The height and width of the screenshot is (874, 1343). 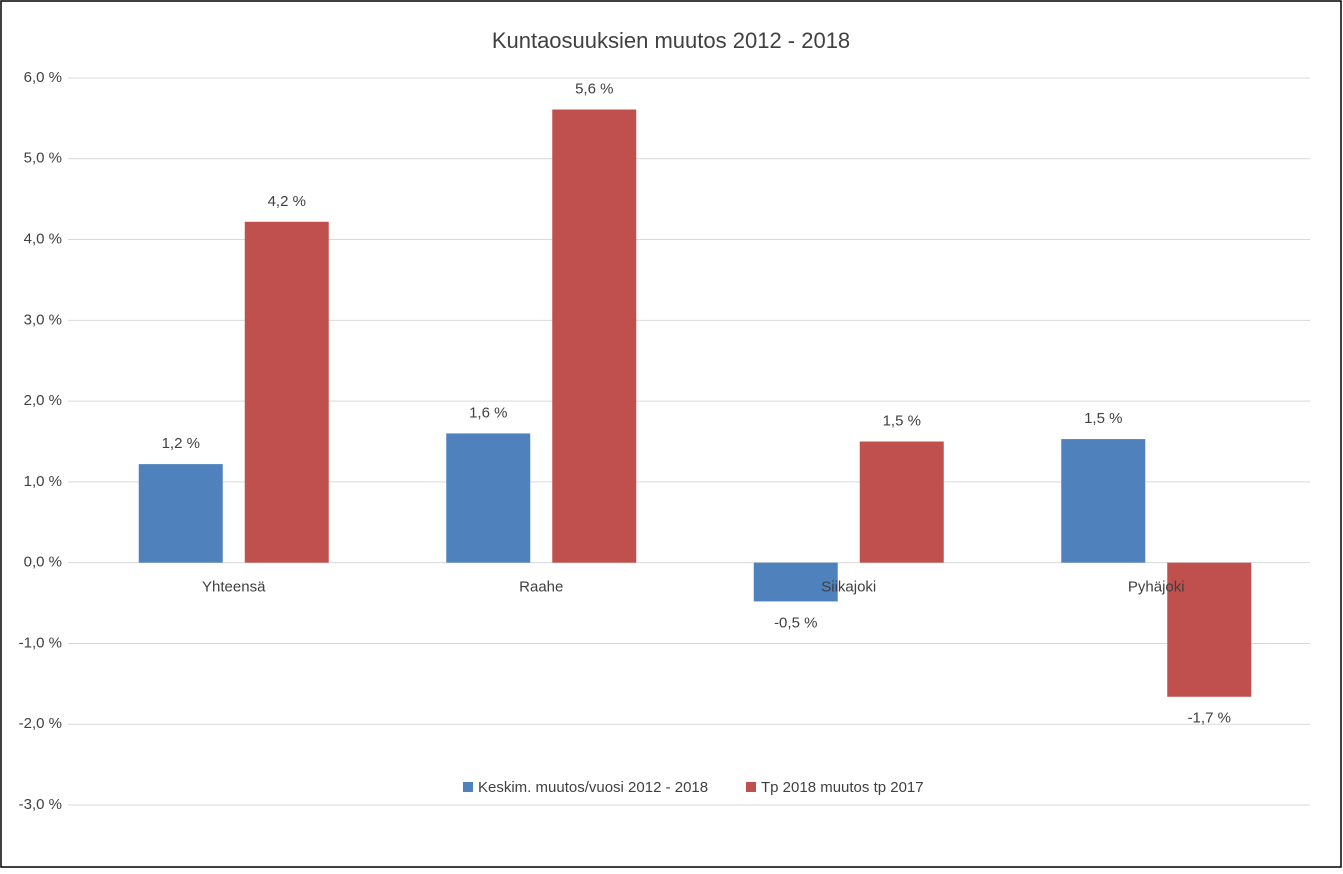 What do you see at coordinates (43, 77) in the screenshot?
I see `y-tick-label: 6,0 %` at bounding box center [43, 77].